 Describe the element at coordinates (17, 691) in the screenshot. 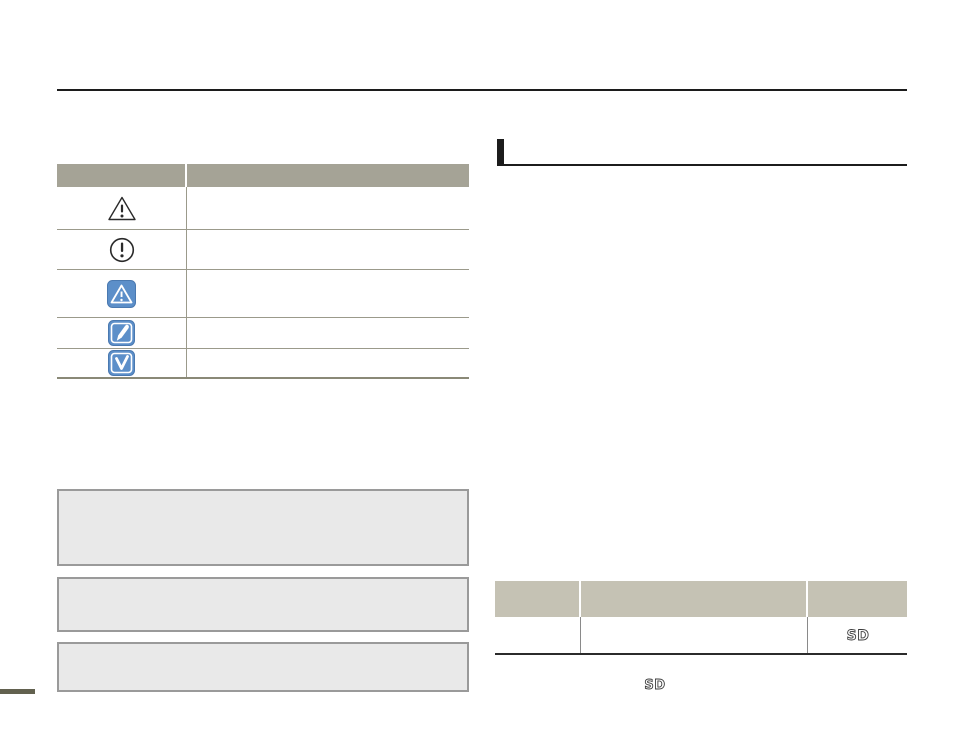

I see `page-tab-marker` at that location.